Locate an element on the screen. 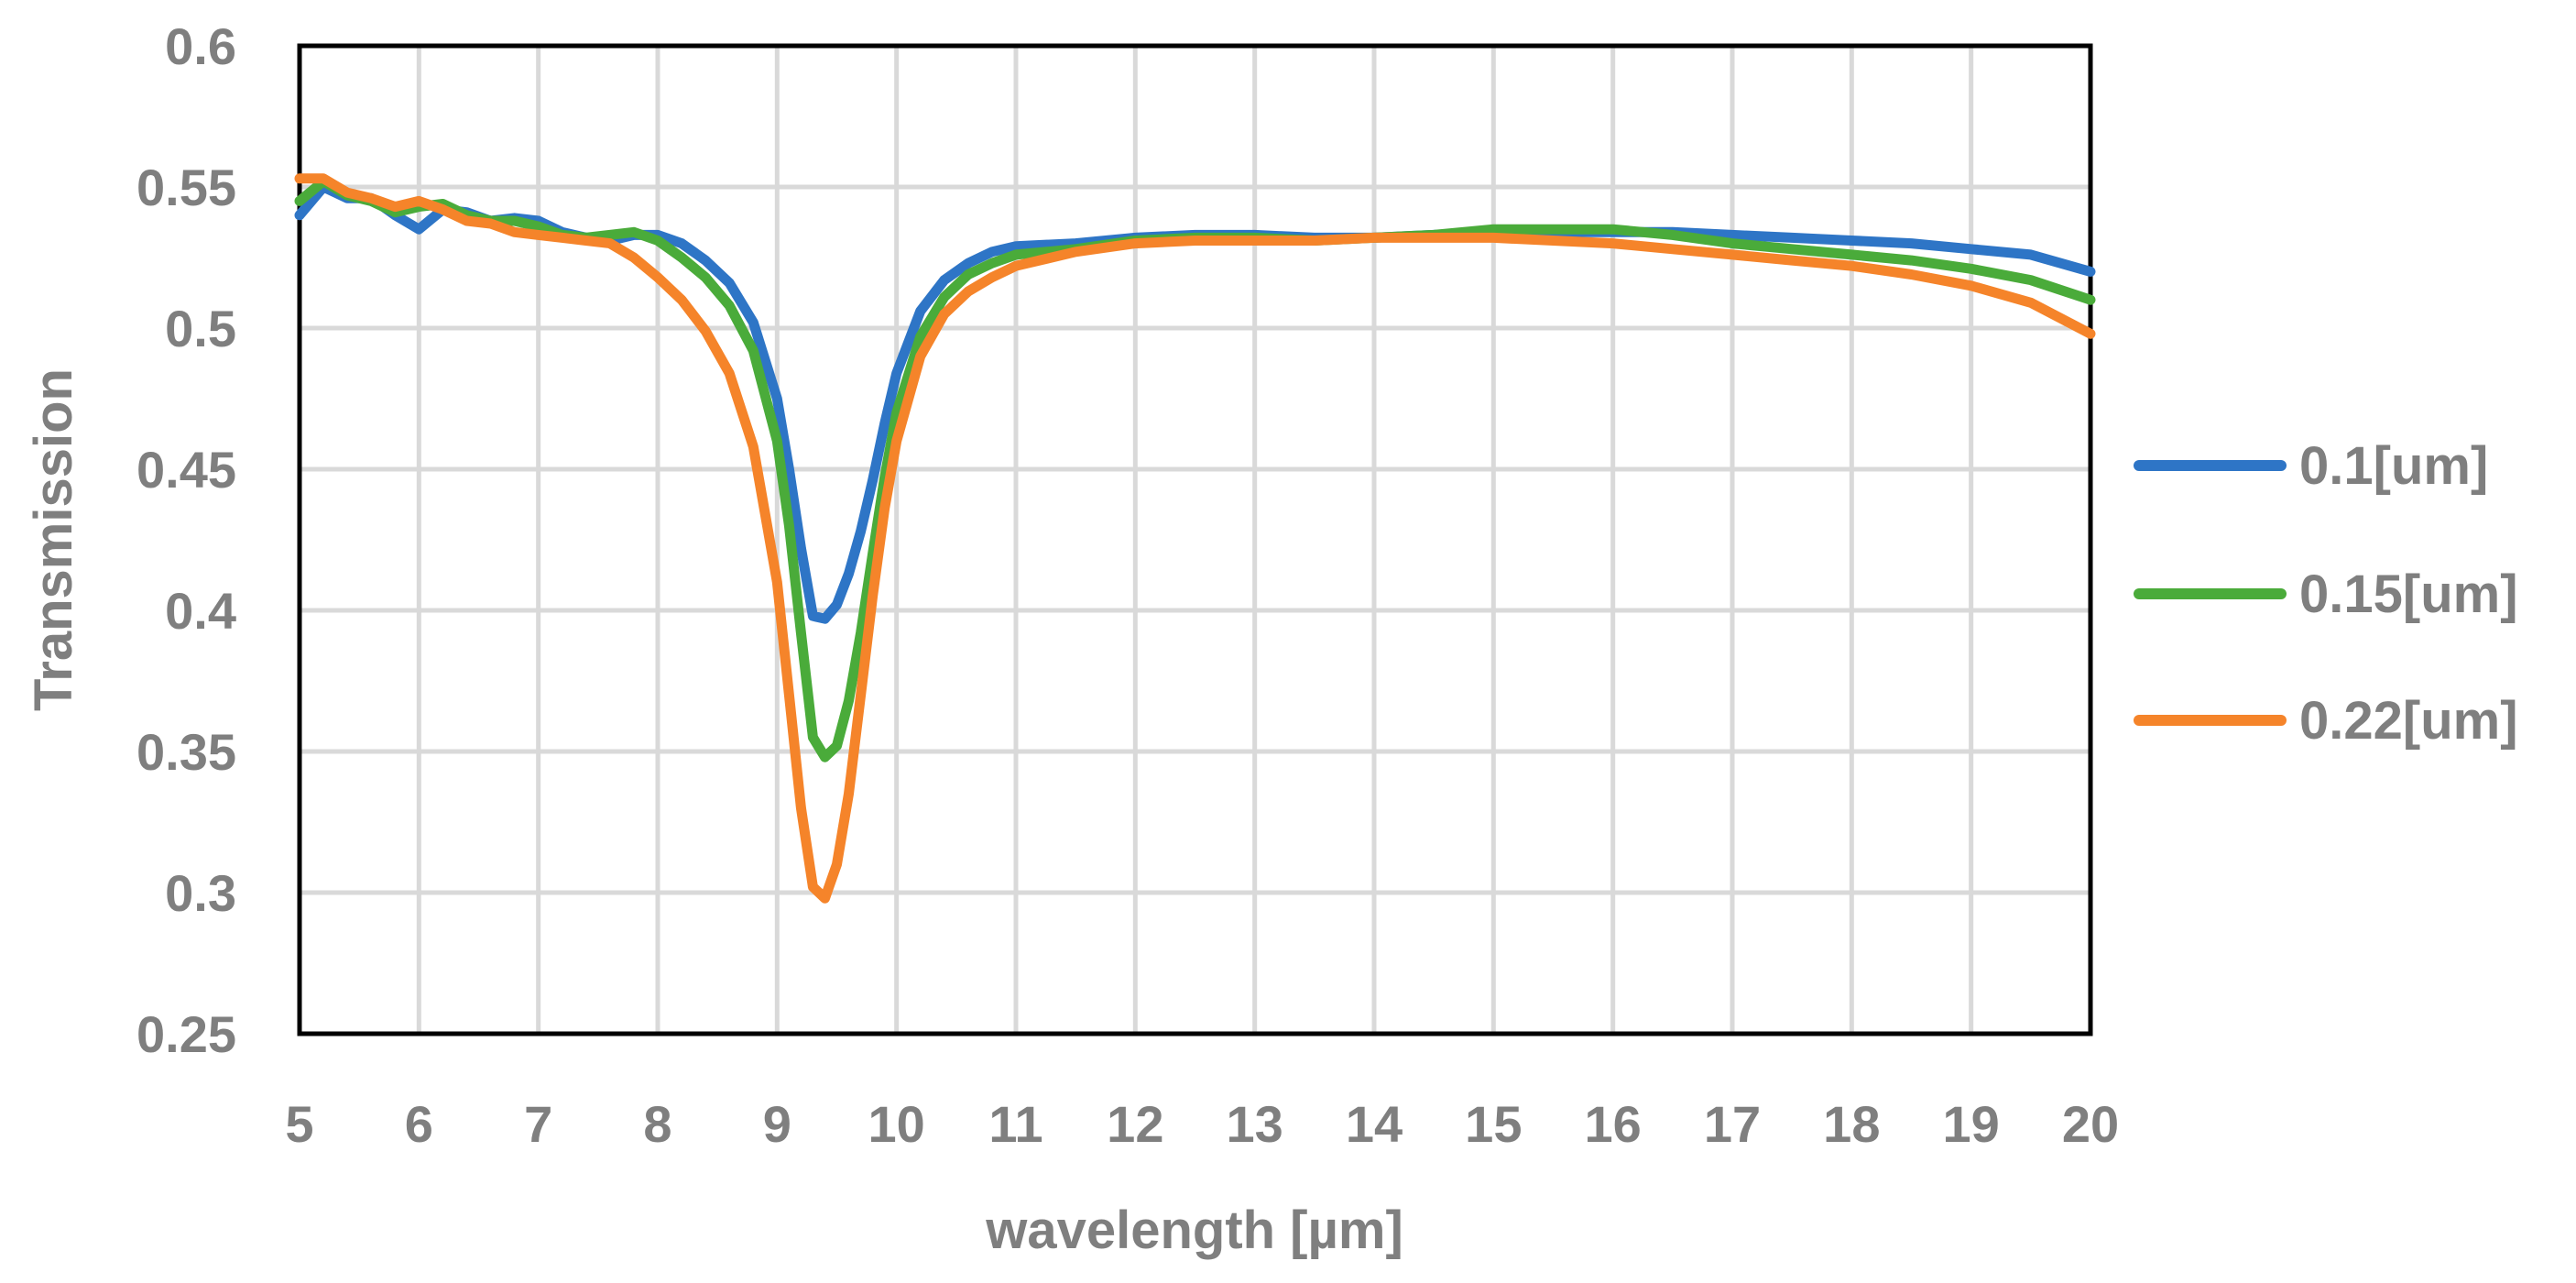 The height and width of the screenshot is (1283, 2576). x-tick-label: 10 is located at coordinates (897, 1124).